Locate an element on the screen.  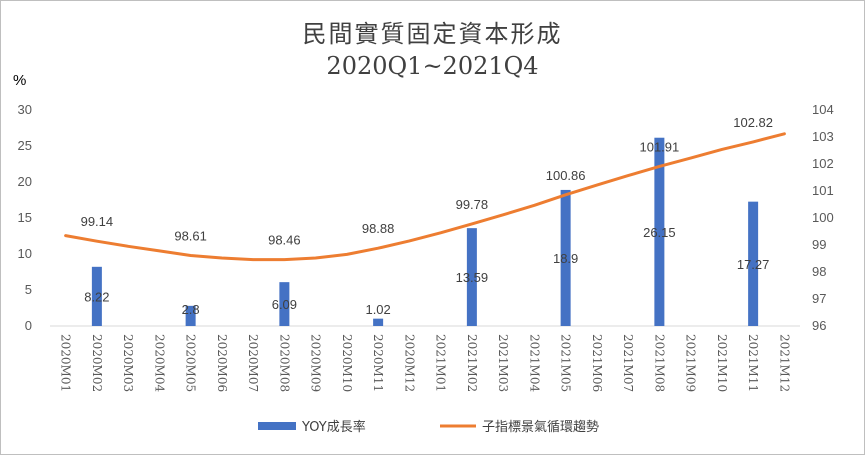
x-tick-label: 2020M03 is located at coordinates (128, 363).